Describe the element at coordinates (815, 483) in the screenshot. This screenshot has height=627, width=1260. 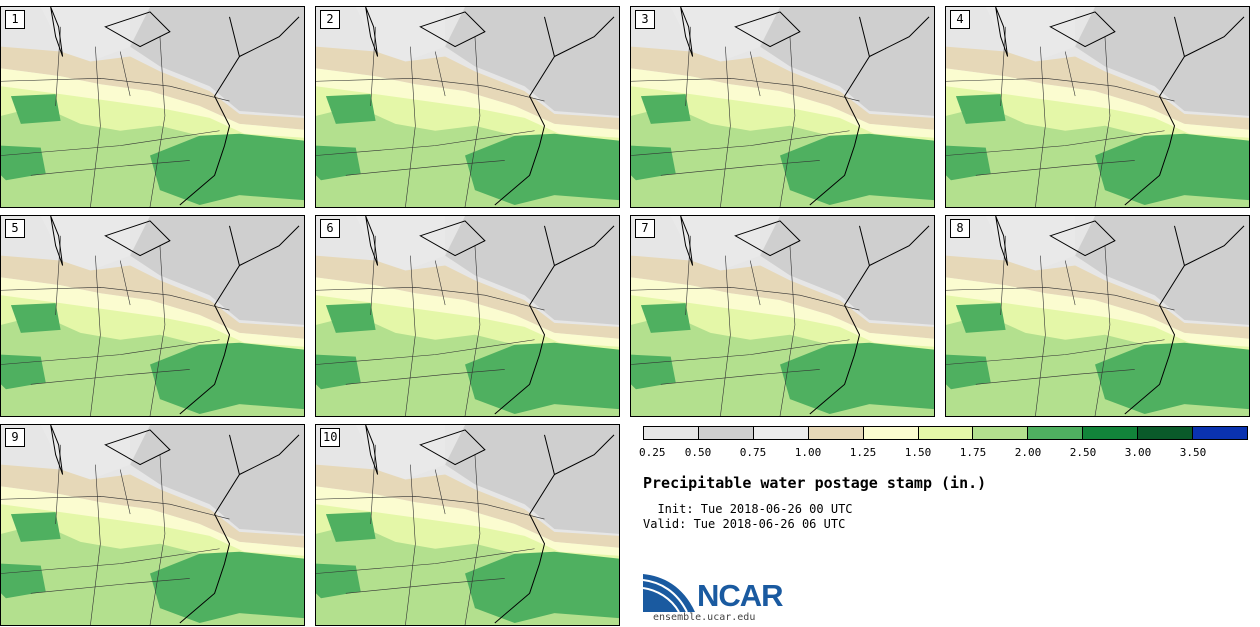
I see `chart-title: Precipitable water postage stamp (in.)` at that location.